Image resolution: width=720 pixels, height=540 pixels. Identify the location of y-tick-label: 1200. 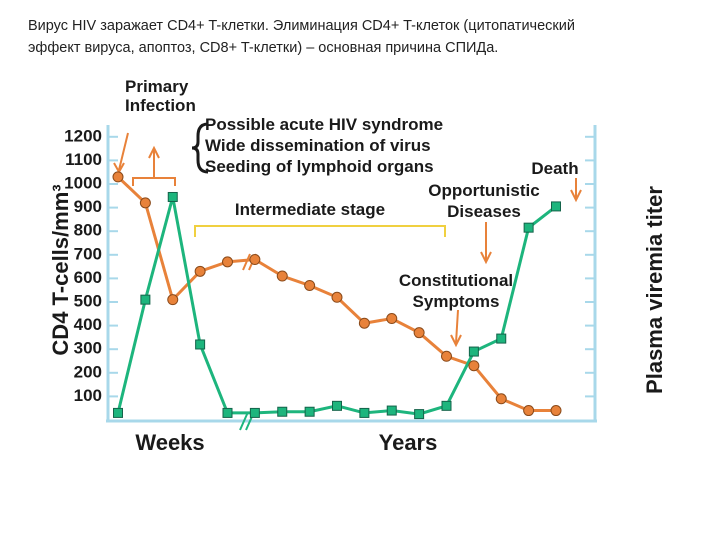
(83, 135).